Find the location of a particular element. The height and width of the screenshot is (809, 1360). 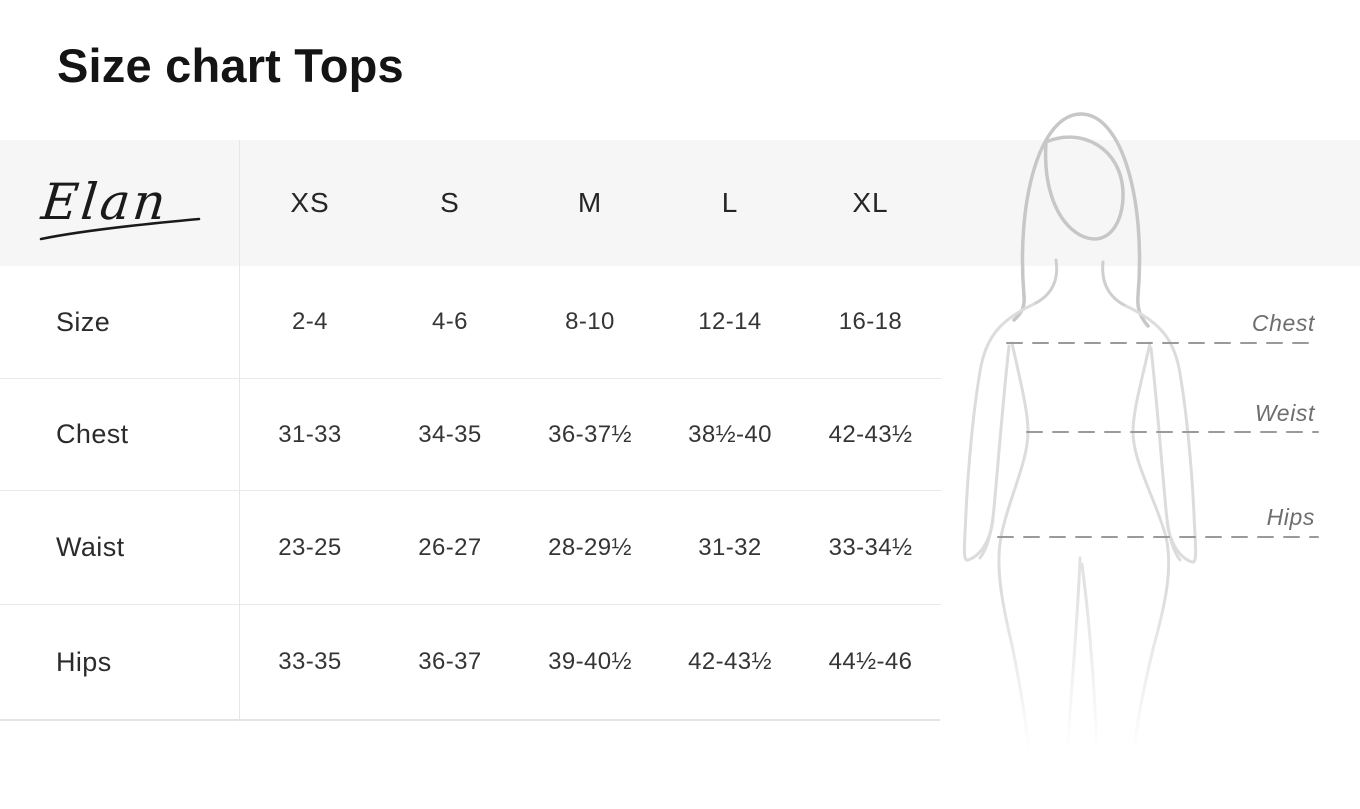

cell-chest-l: 38½-40 is located at coordinates (730, 435).